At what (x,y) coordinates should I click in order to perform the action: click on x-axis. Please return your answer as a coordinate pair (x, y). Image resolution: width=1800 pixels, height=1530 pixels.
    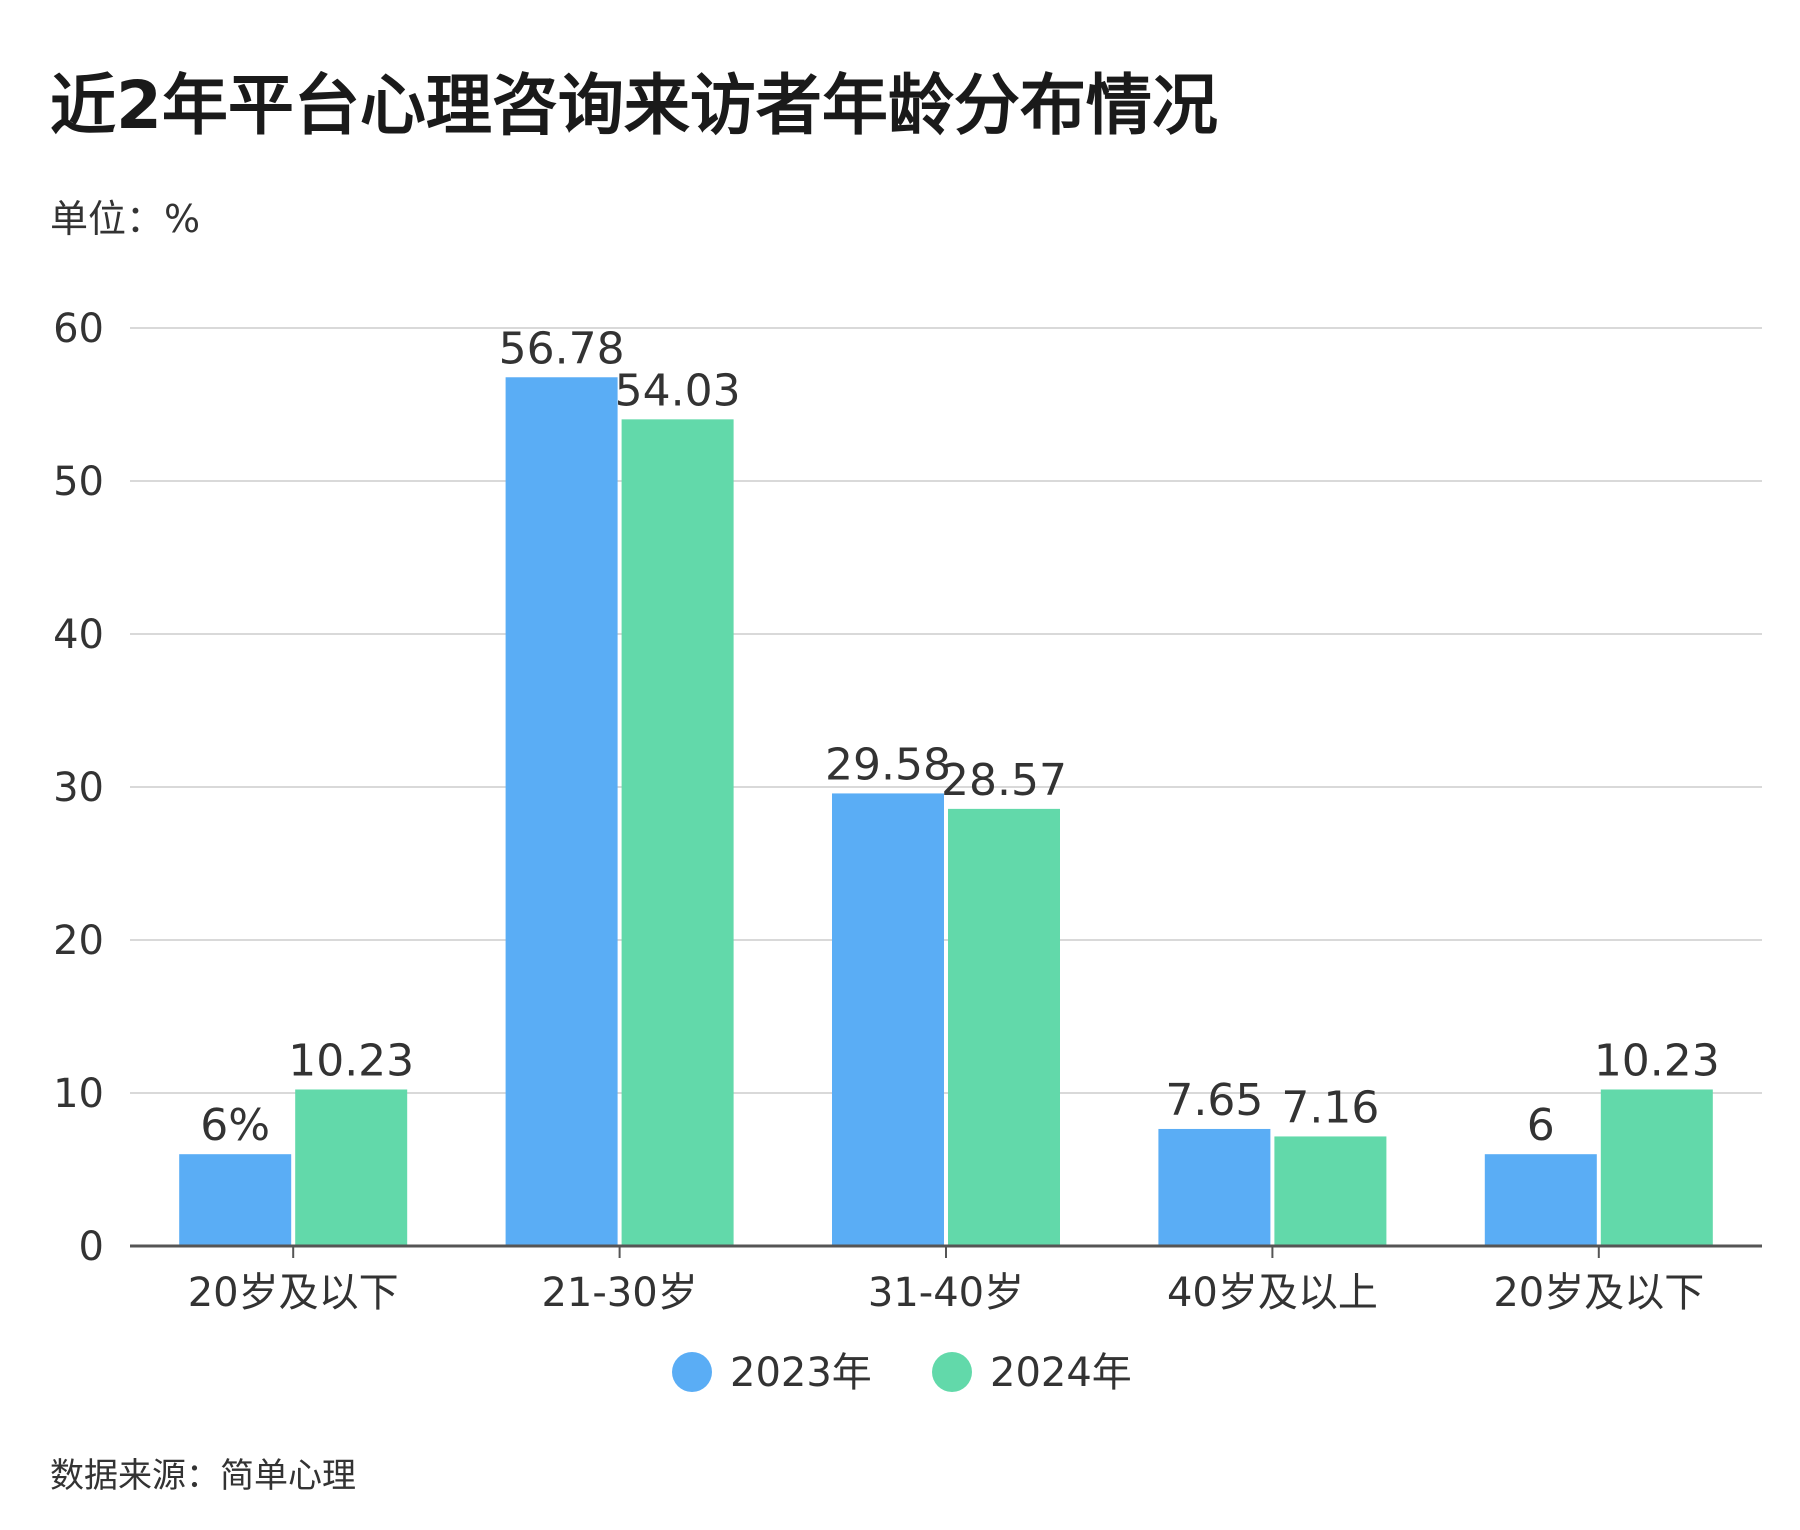
    Looking at the image, I should click on (946, 1251).